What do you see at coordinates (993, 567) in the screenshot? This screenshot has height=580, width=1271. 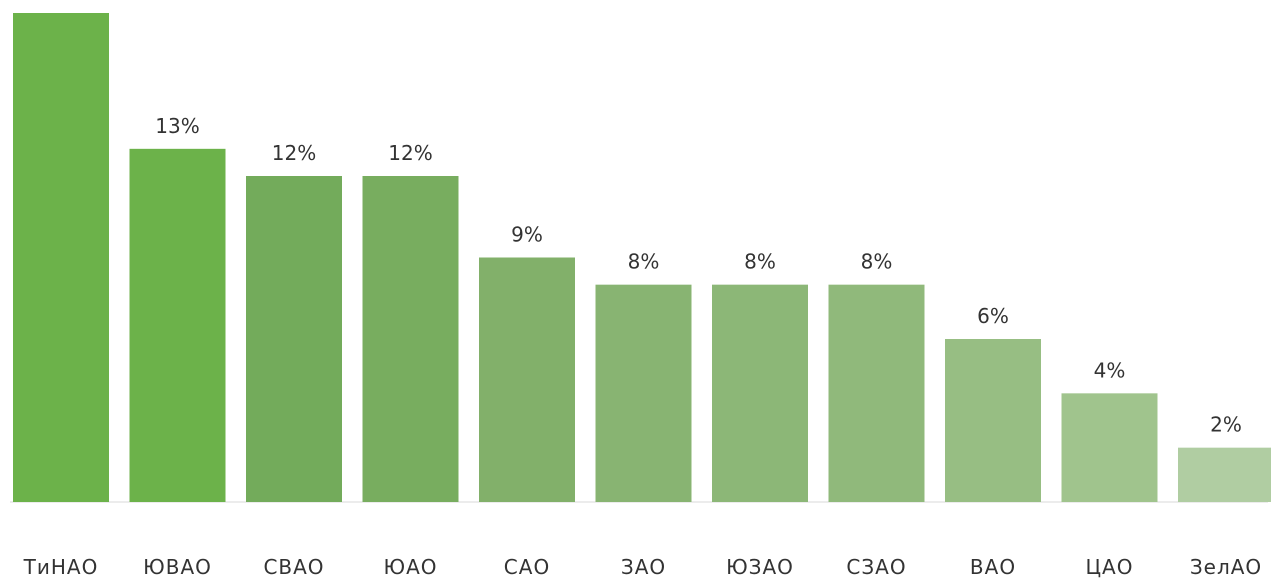 I see `category-label-9: ВАО` at bounding box center [993, 567].